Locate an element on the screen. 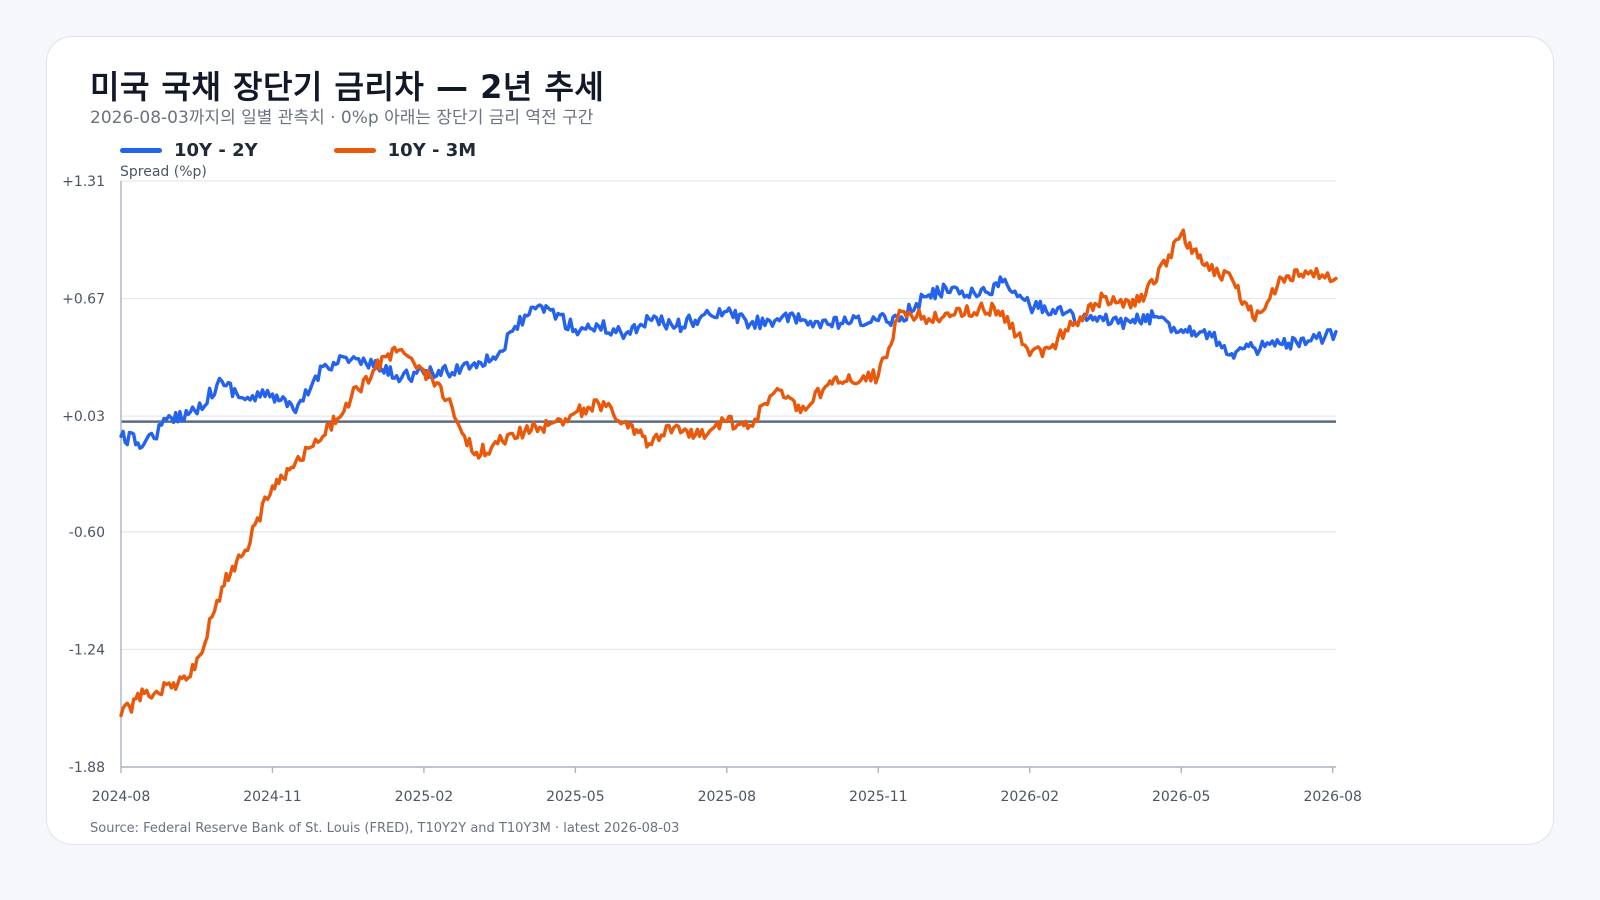 The width and height of the screenshot is (1600, 900). legend-label-10y-3m: 10Y - 3M is located at coordinates (432, 150).